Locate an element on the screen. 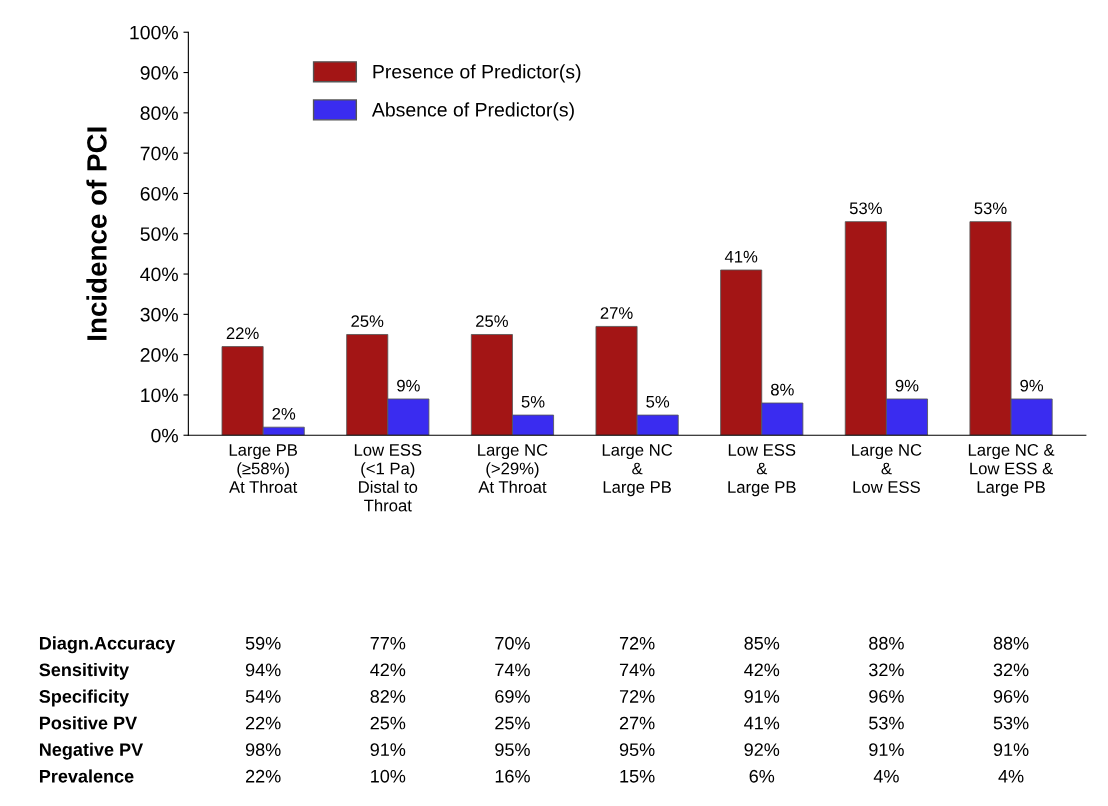 This screenshot has height=806, width=1108. text: 94% is located at coordinates (263, 670).